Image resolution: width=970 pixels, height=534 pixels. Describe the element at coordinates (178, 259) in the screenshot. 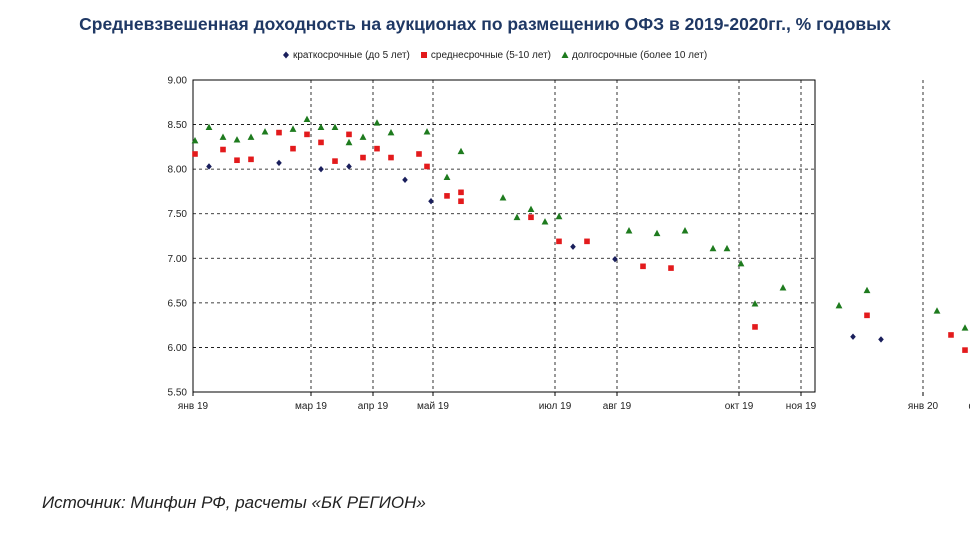

I see `y-tick-label: 7.00` at that location.